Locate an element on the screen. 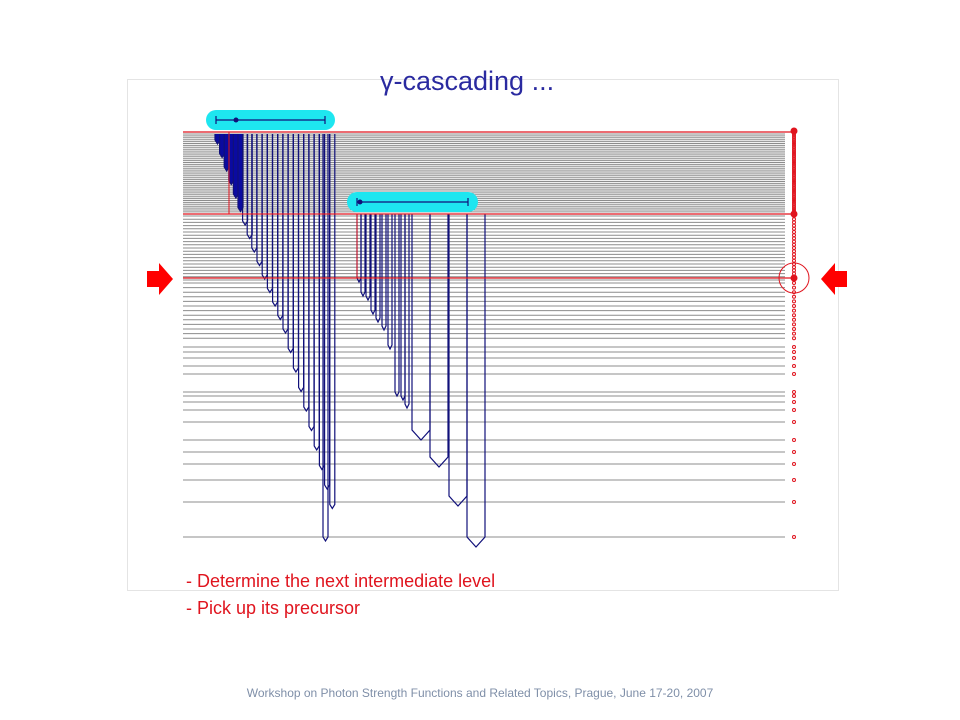  population-markers is located at coordinates (794, 333).